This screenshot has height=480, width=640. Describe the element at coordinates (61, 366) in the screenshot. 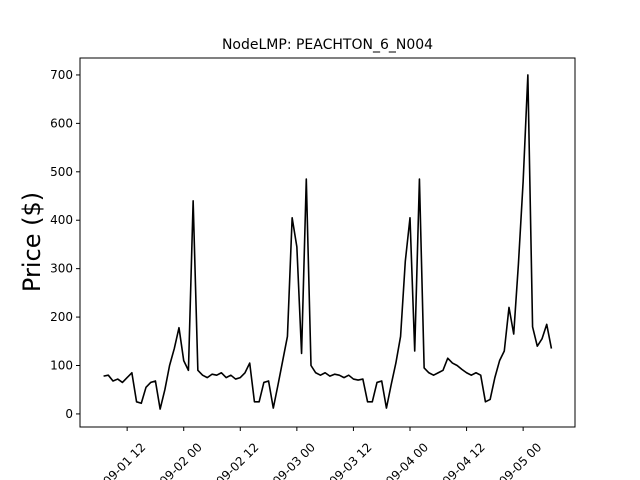

I see `y-tick-label: 100` at that location.